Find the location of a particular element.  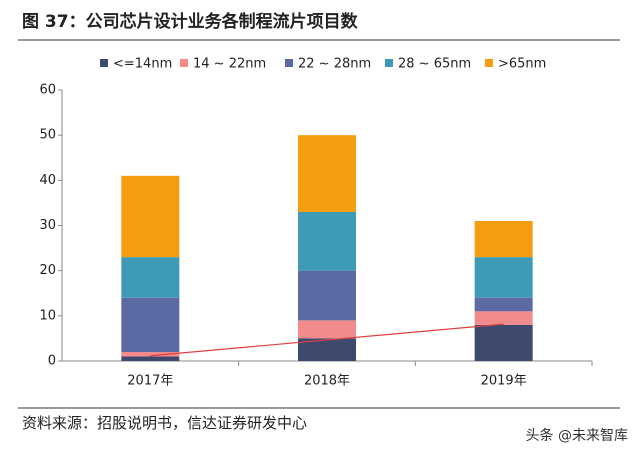

watermark: 头条 @未来智库 is located at coordinates (577, 435).